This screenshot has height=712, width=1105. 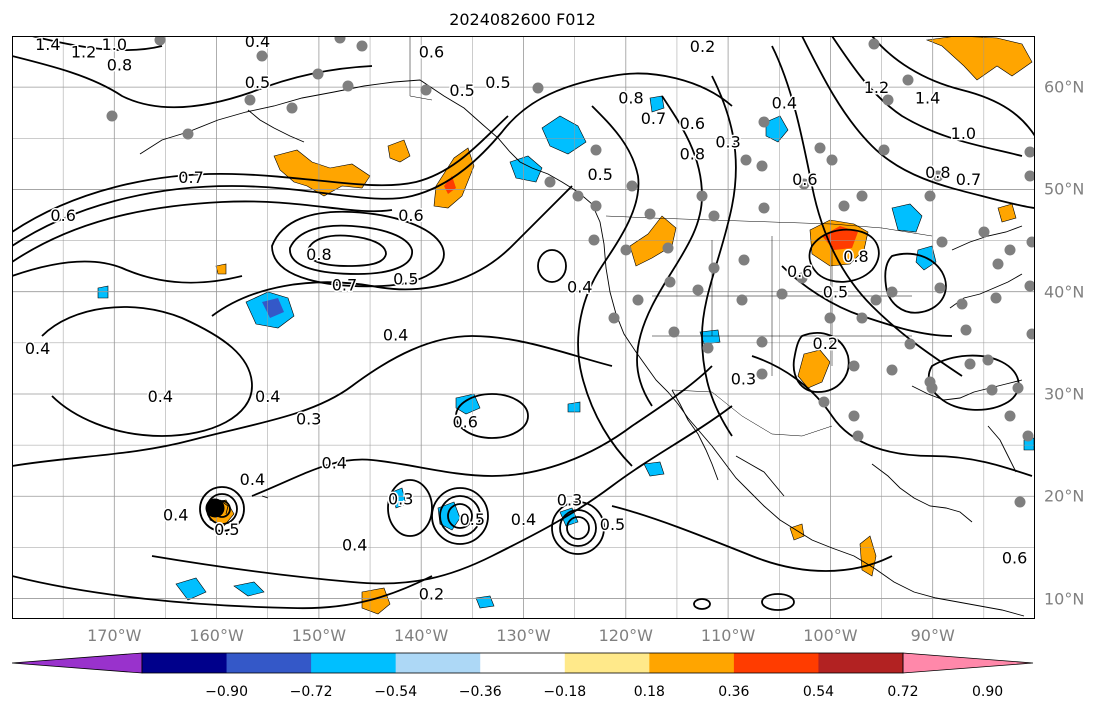 What do you see at coordinates (431, 593) in the screenshot?
I see `contour-label: 0.2` at bounding box center [431, 593].